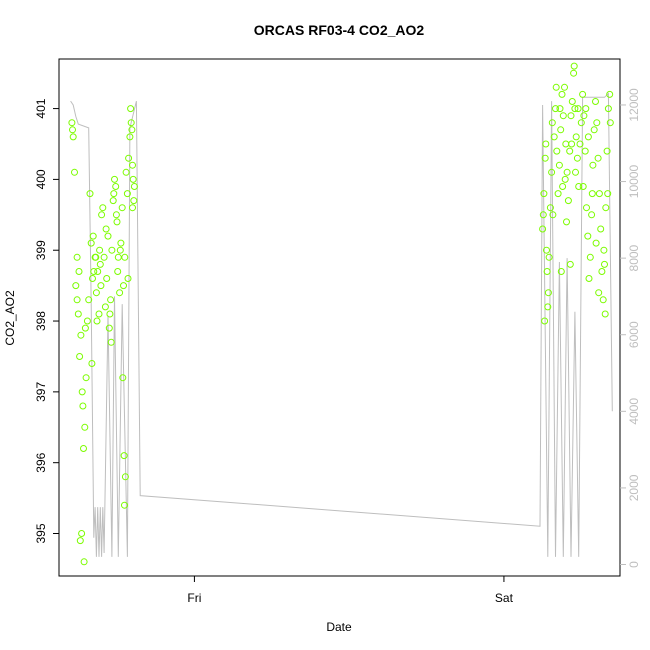  Describe the element at coordinates (634, 411) in the screenshot. I see `y2-tick-label: 4000` at that location.